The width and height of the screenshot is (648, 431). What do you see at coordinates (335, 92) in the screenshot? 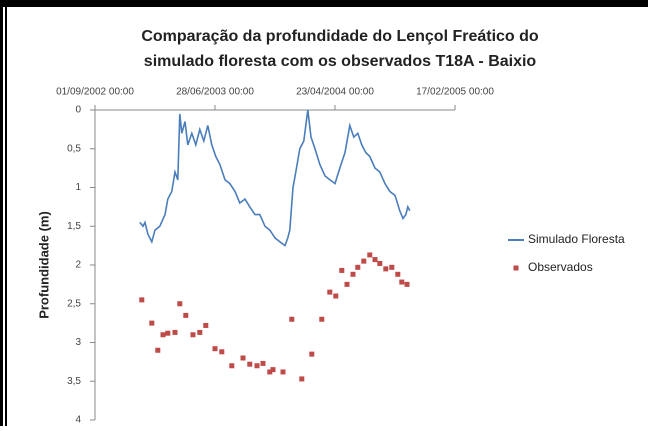
I see `x-tick-label: 23/04/2004 00:00` at bounding box center [335, 92].